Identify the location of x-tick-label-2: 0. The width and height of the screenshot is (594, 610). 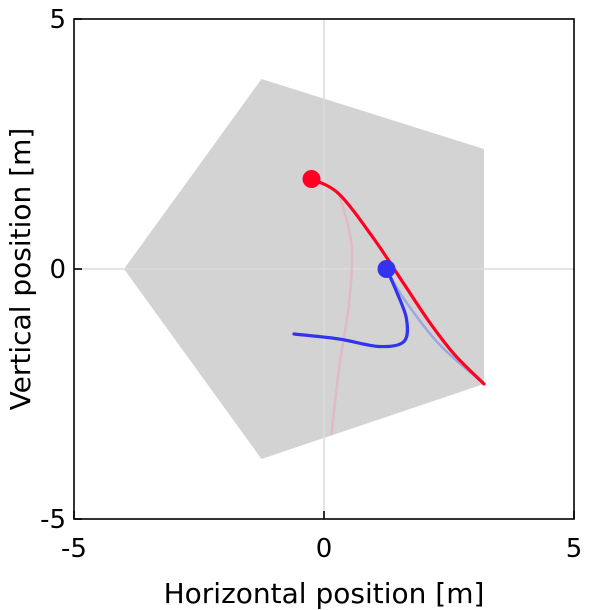
(324, 549).